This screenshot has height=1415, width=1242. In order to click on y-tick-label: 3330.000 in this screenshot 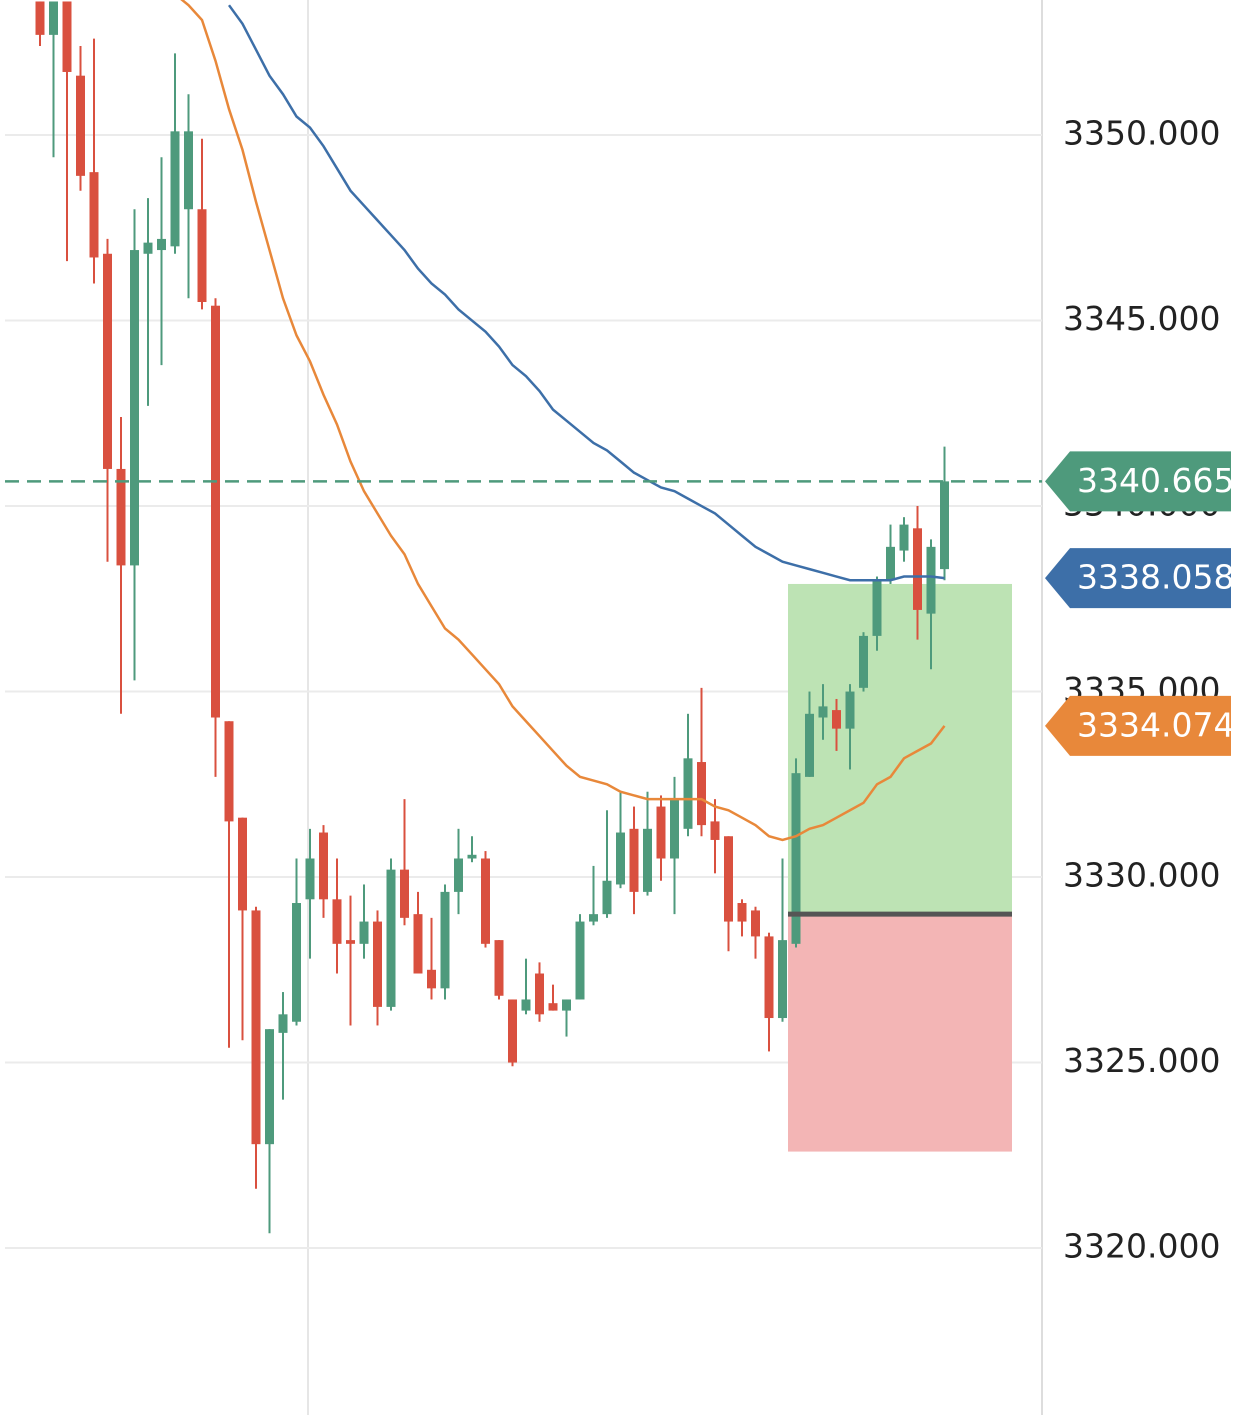, I will do `click(1141, 875)`.